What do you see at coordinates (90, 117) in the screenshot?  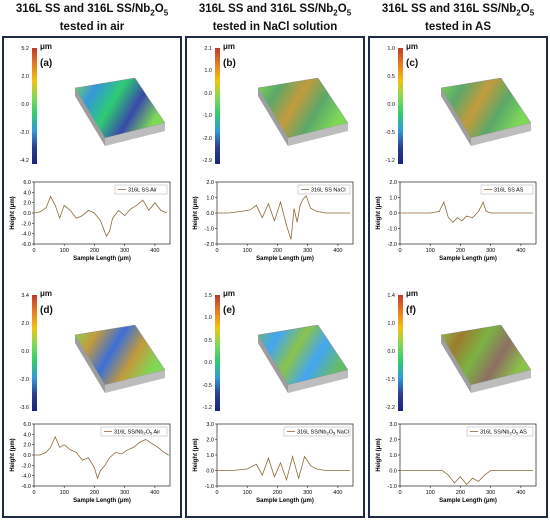 I see `surface-side` at bounding box center [90, 117].